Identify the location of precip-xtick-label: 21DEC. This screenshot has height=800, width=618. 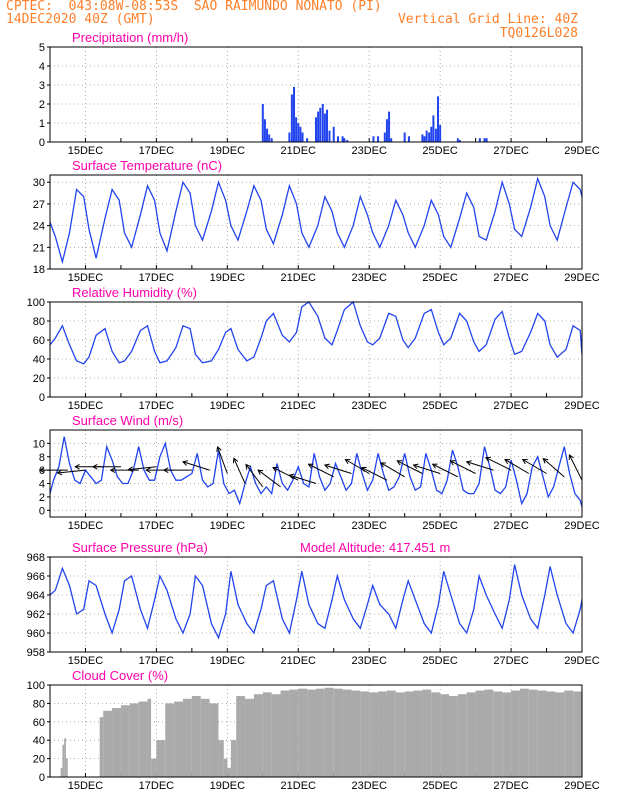
(299, 151).